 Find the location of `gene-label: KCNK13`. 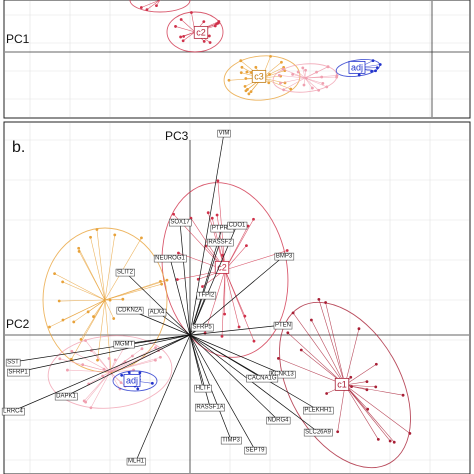

gene-label: KCNK13 is located at coordinates (282, 375).